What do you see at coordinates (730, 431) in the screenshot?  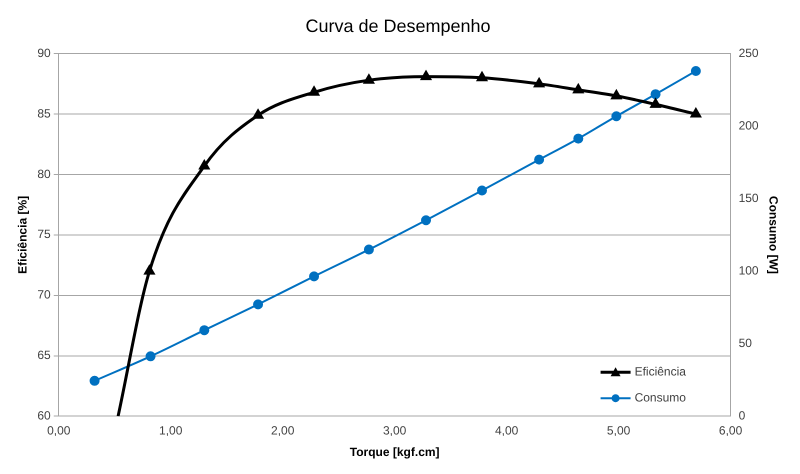 I see `x-tick-label: 6,00` at bounding box center [730, 431].